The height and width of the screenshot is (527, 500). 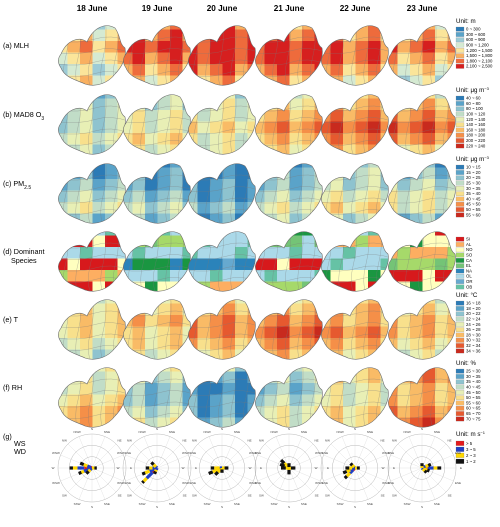 What do you see at coordinates (437, 504) in the screenshot?
I see `compass-label: SSE` at bounding box center [437, 504].